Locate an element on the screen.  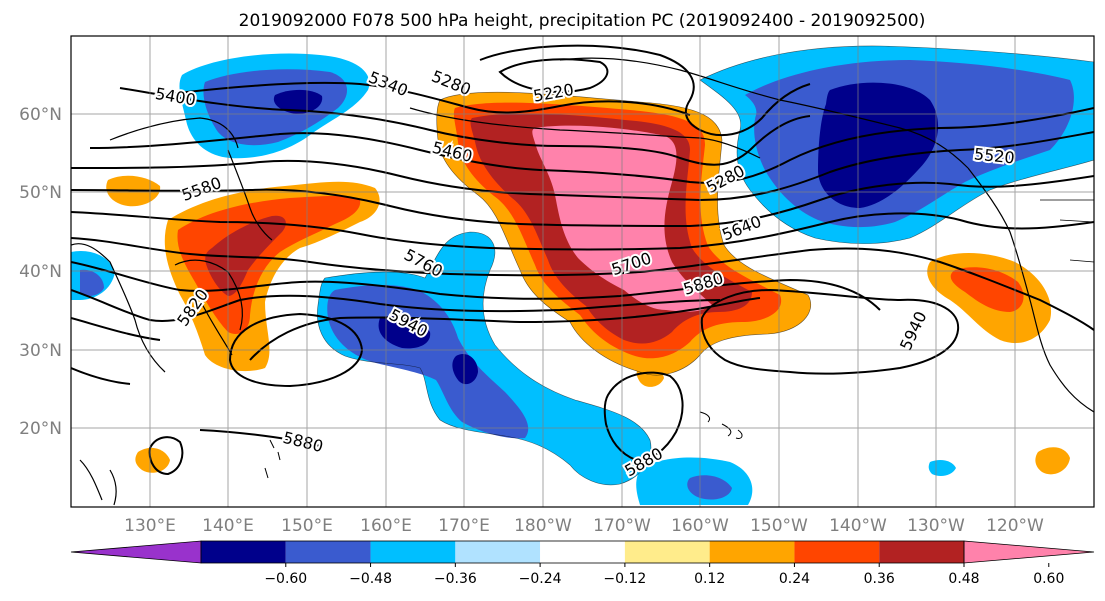
colorbar-tick-label: 0.12 is located at coordinates (709, 579).